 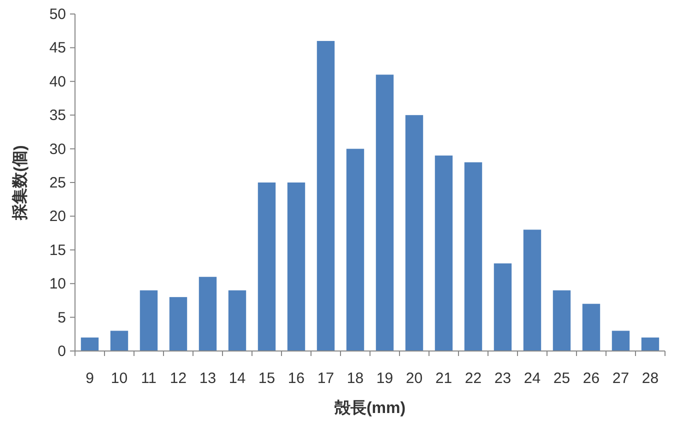 I want to click on y-tick-label: 30, so click(x=57, y=149).